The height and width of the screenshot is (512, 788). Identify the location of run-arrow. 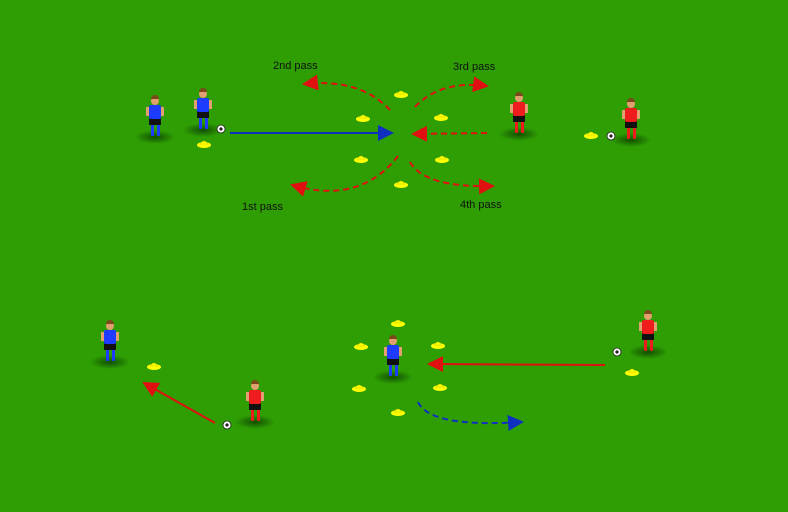
(470, 416).